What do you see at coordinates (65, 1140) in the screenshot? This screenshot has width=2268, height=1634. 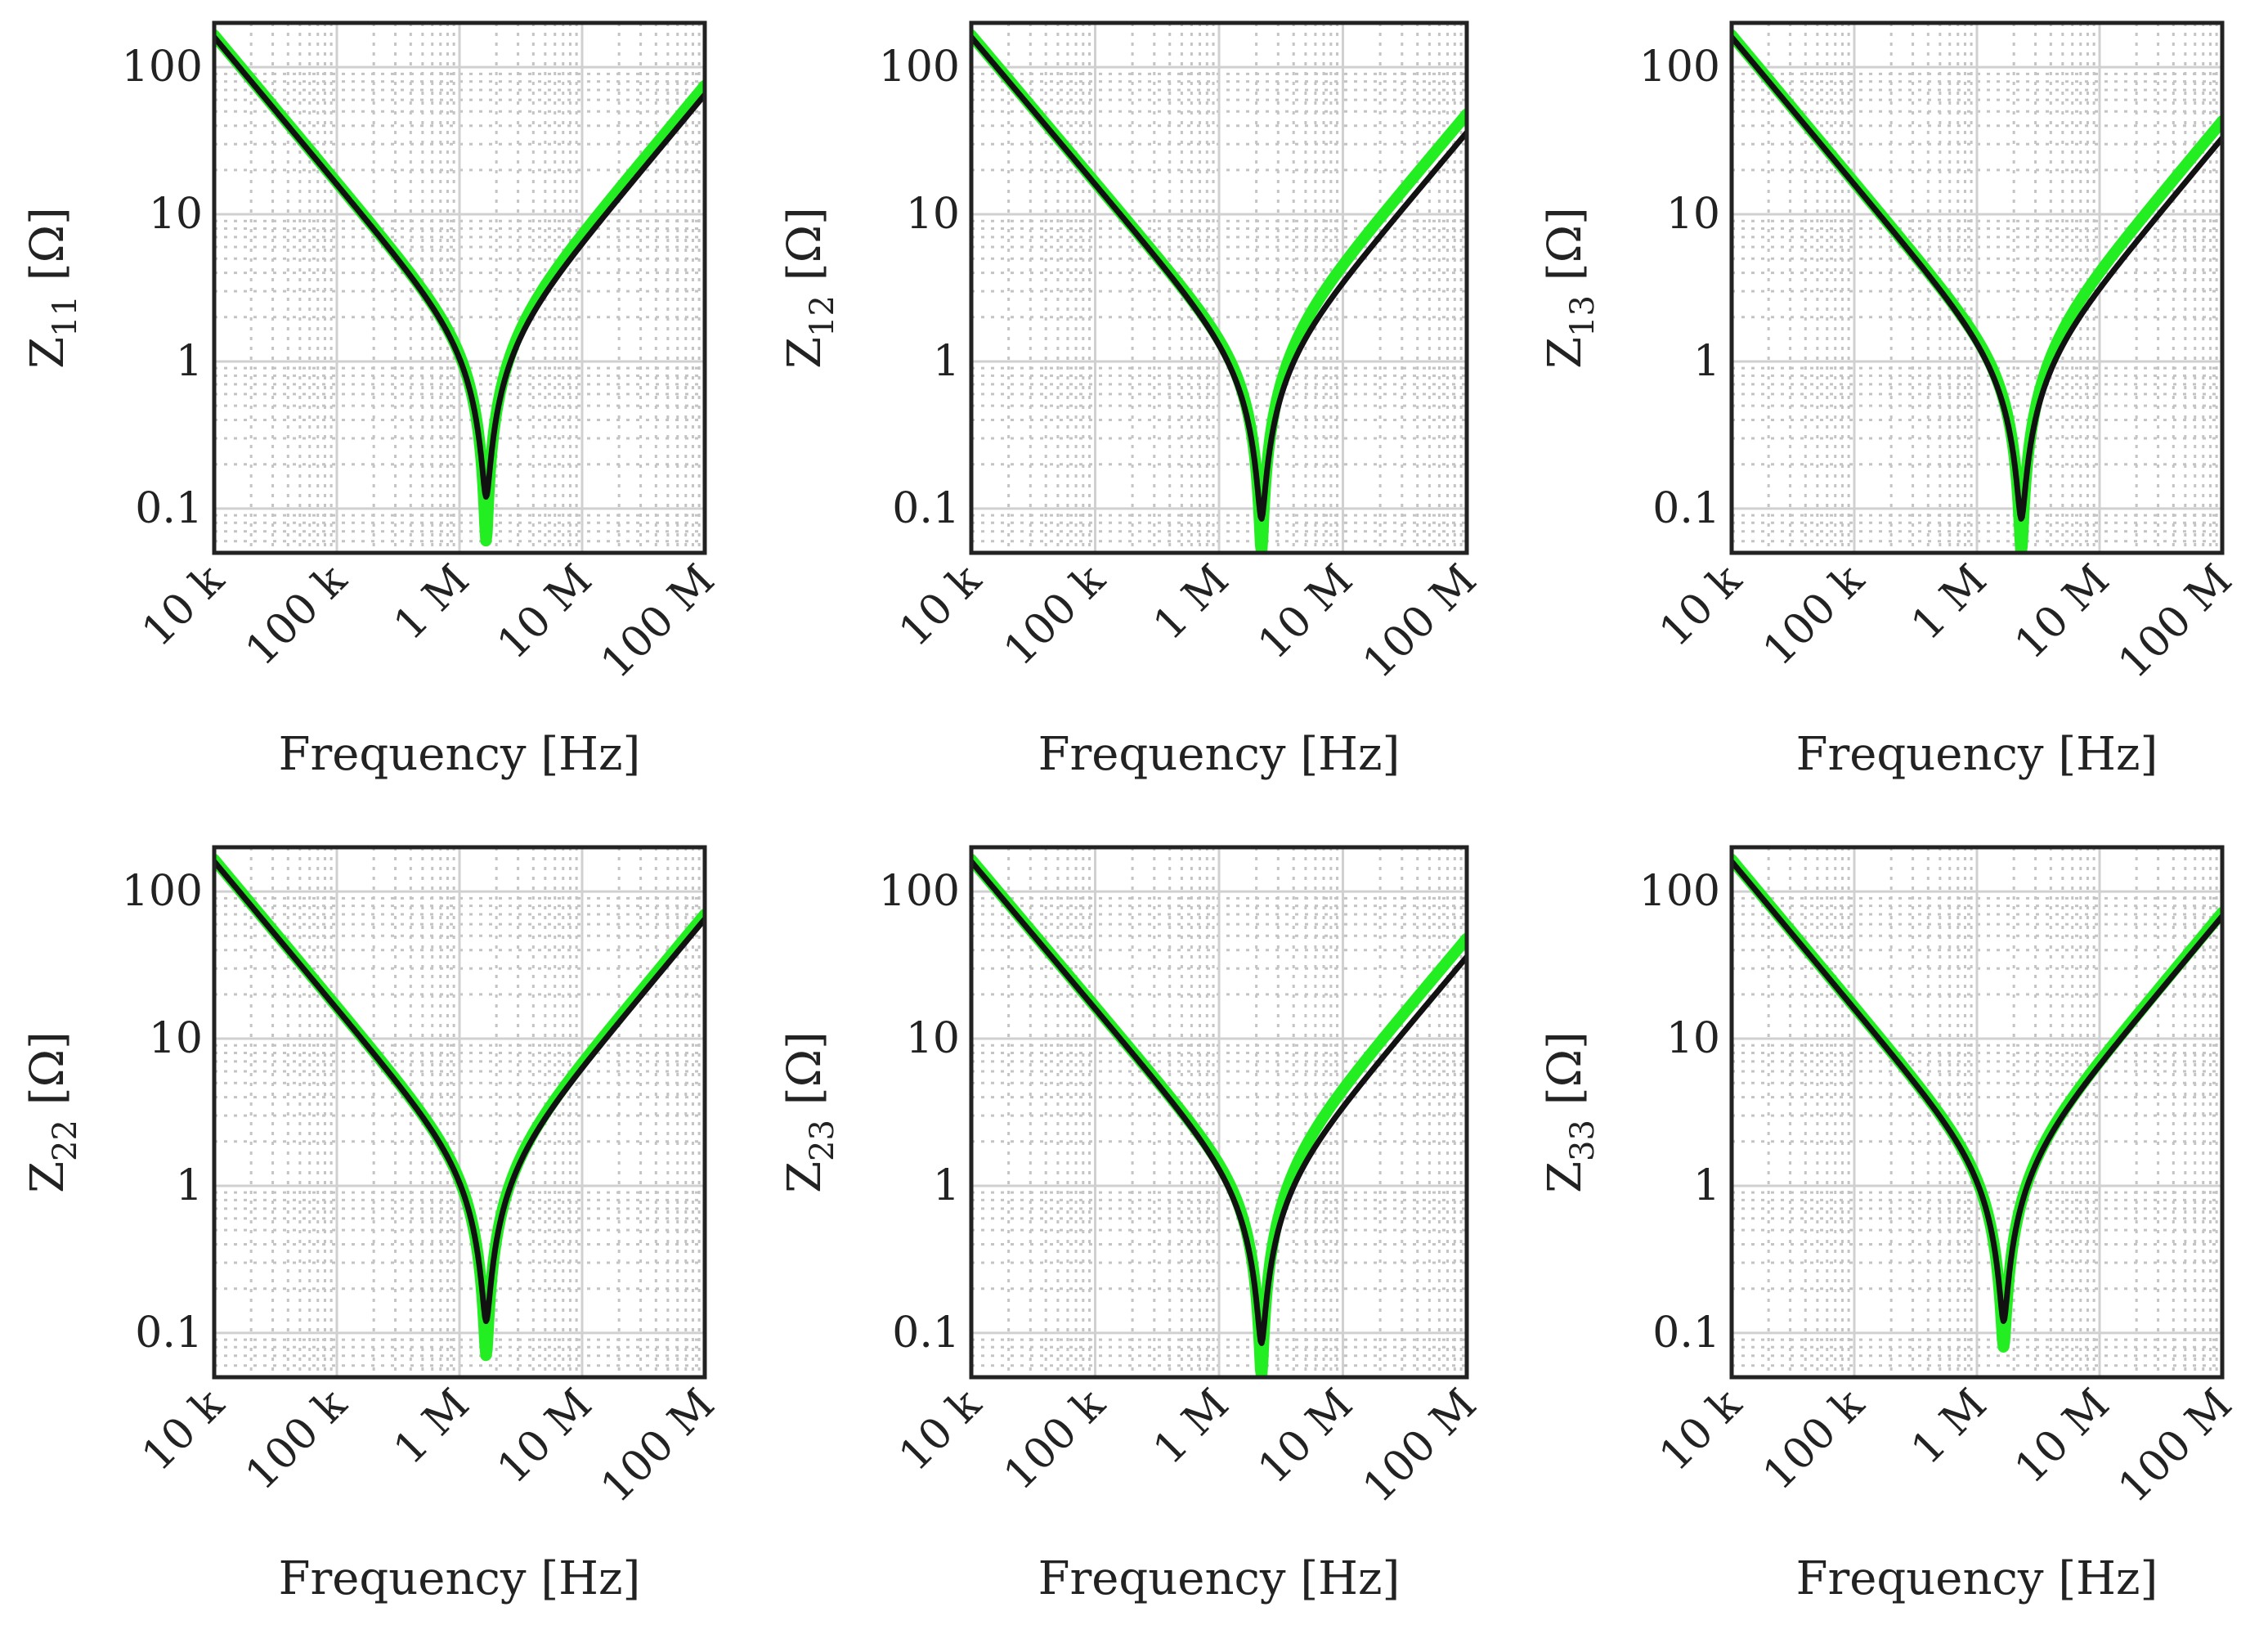 I see `y-axis-subscript: 22` at bounding box center [65, 1140].